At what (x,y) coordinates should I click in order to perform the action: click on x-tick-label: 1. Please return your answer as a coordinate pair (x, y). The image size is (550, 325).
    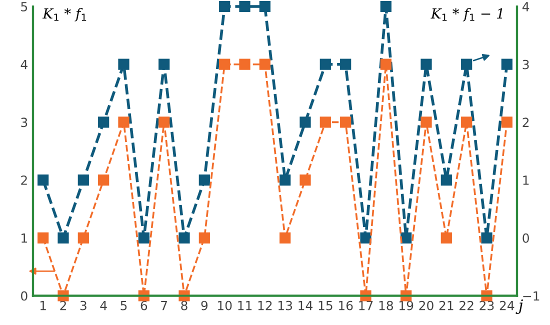
    Looking at the image, I should click on (43, 305).